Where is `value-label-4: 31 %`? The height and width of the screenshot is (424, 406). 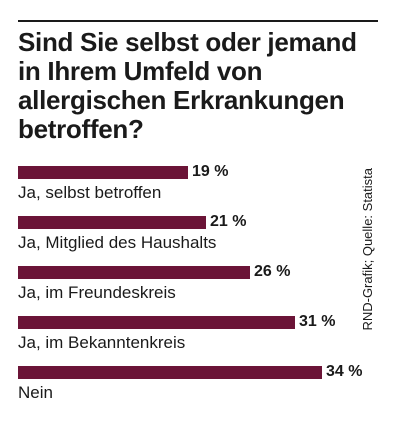
value-label-4: 31 % is located at coordinates (317, 321).